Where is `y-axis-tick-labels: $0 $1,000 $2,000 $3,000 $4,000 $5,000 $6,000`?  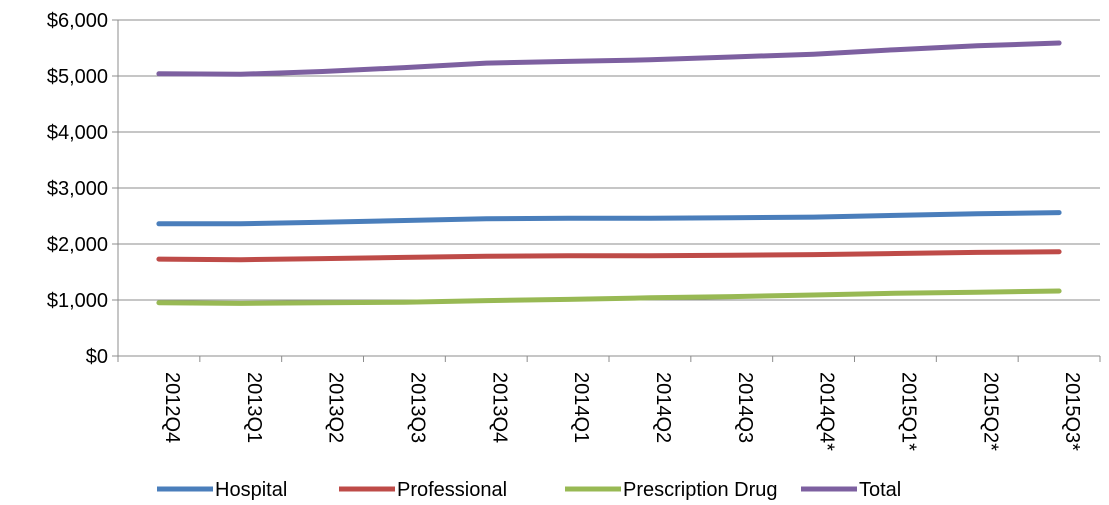
y-axis-tick-labels: $0 $1,000 $2,000 $3,000 $4,000 $5,000 $6,000 is located at coordinates (77, 189).